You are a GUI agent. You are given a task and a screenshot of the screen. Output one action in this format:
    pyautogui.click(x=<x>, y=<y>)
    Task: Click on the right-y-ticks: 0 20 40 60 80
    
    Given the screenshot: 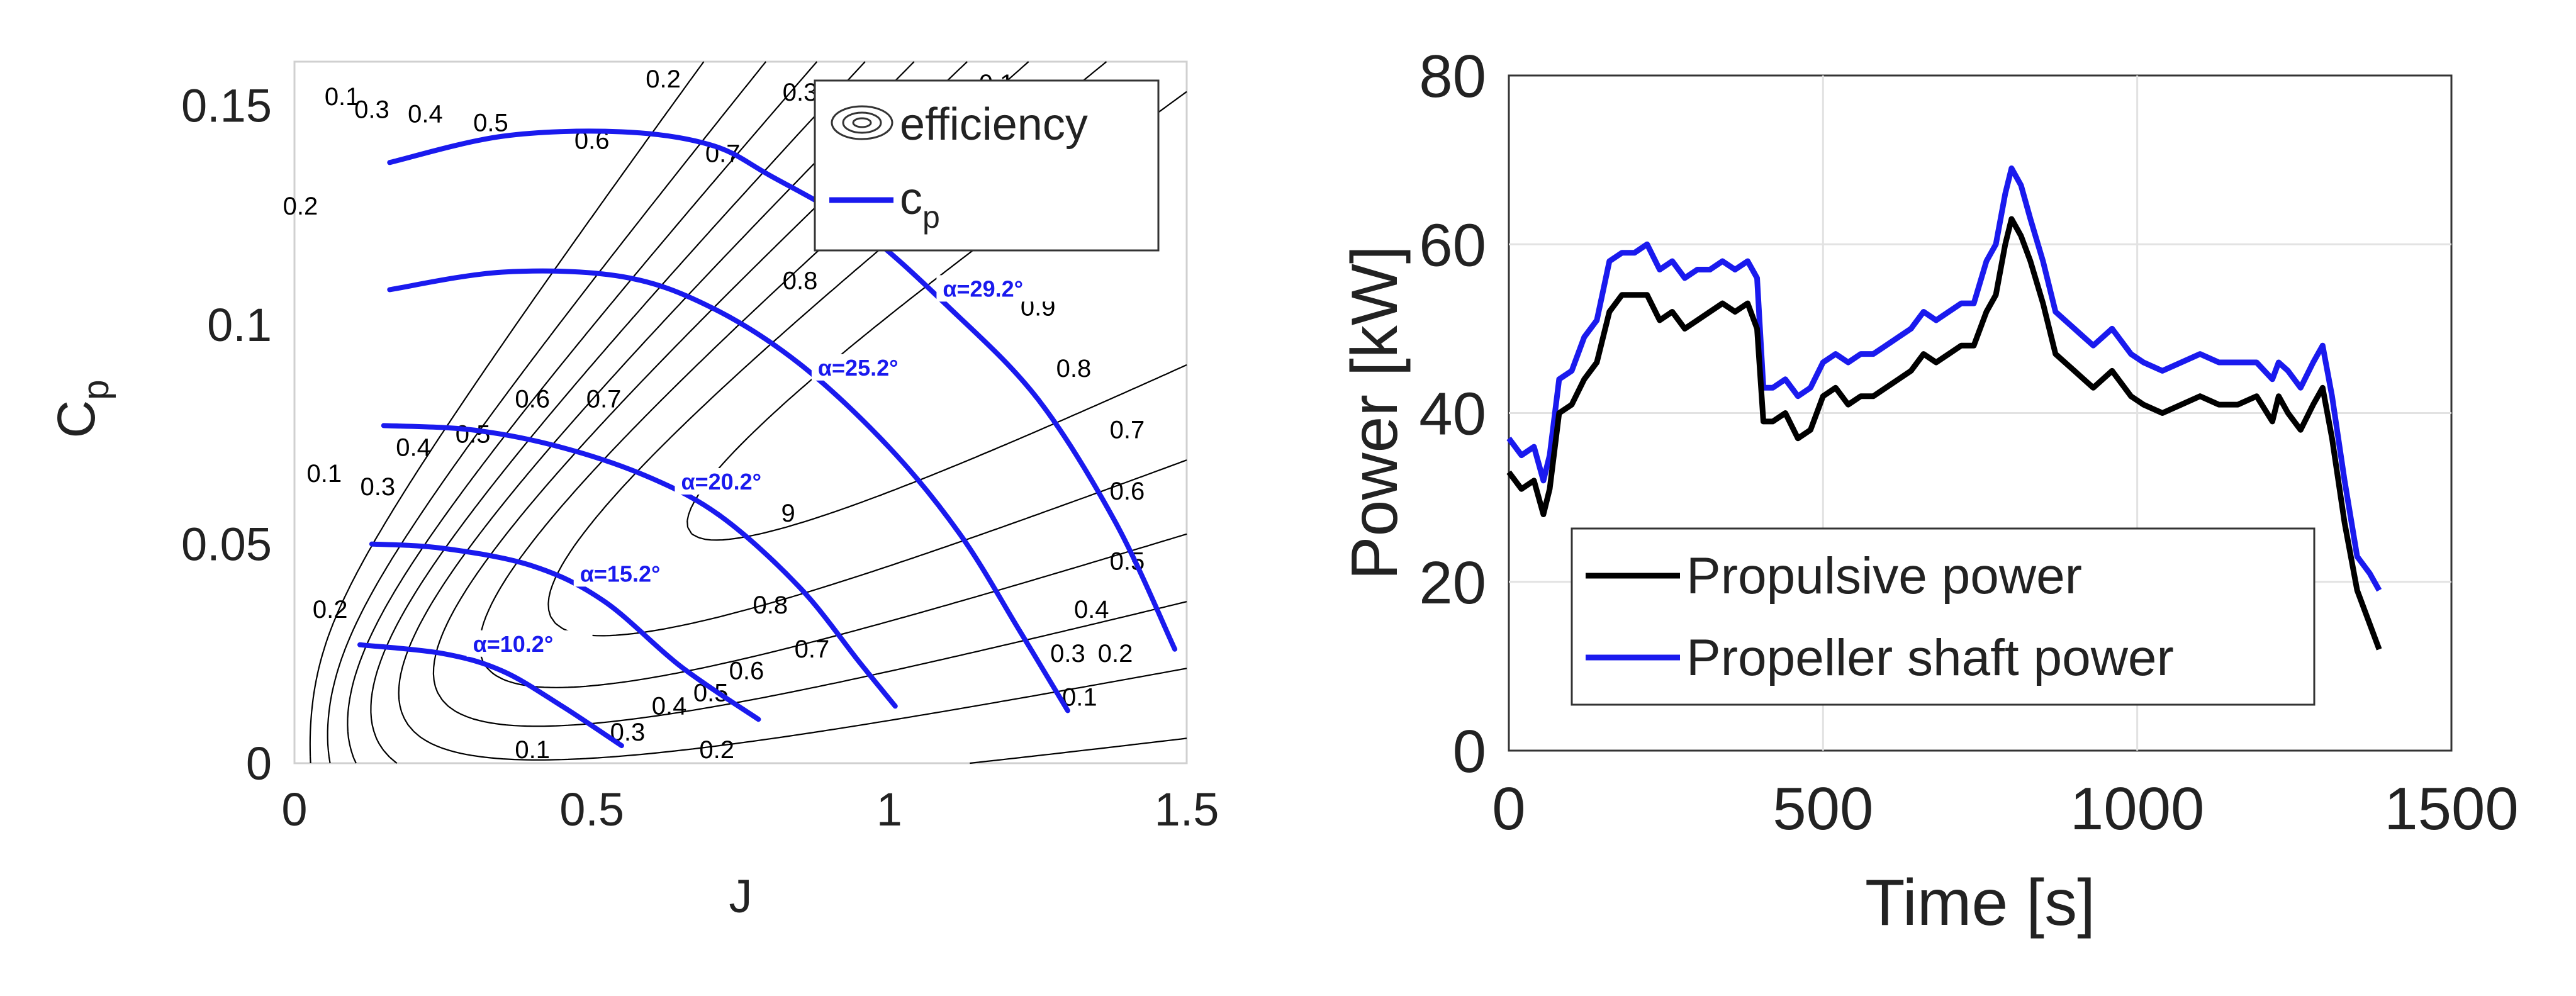 What is the action you would take?
    pyautogui.click(x=1452, y=414)
    